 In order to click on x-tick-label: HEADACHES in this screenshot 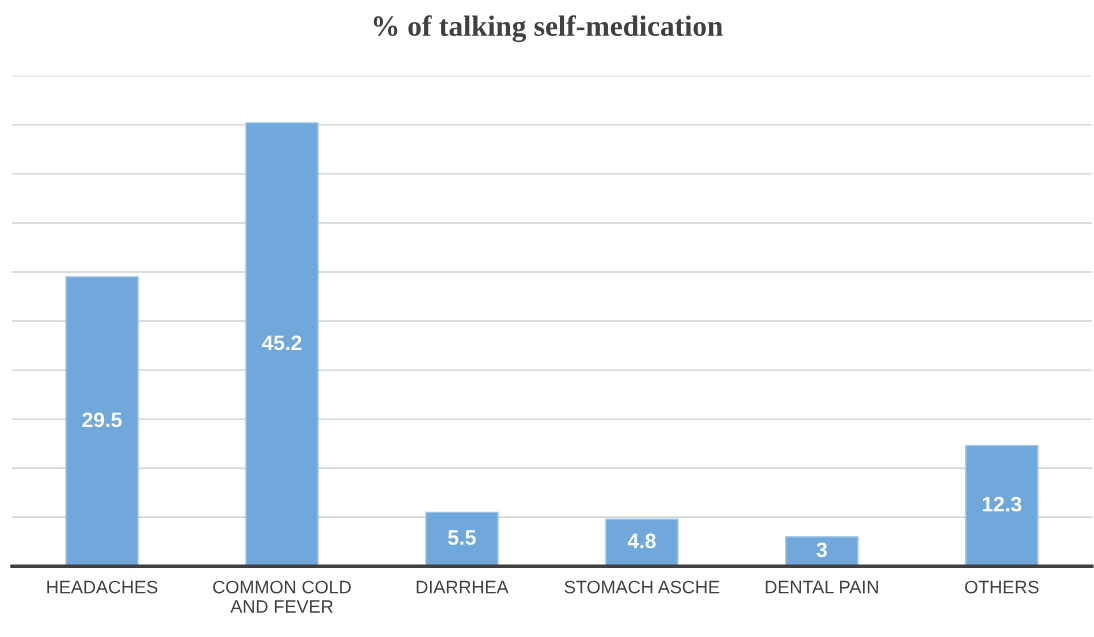, I will do `click(102, 587)`.